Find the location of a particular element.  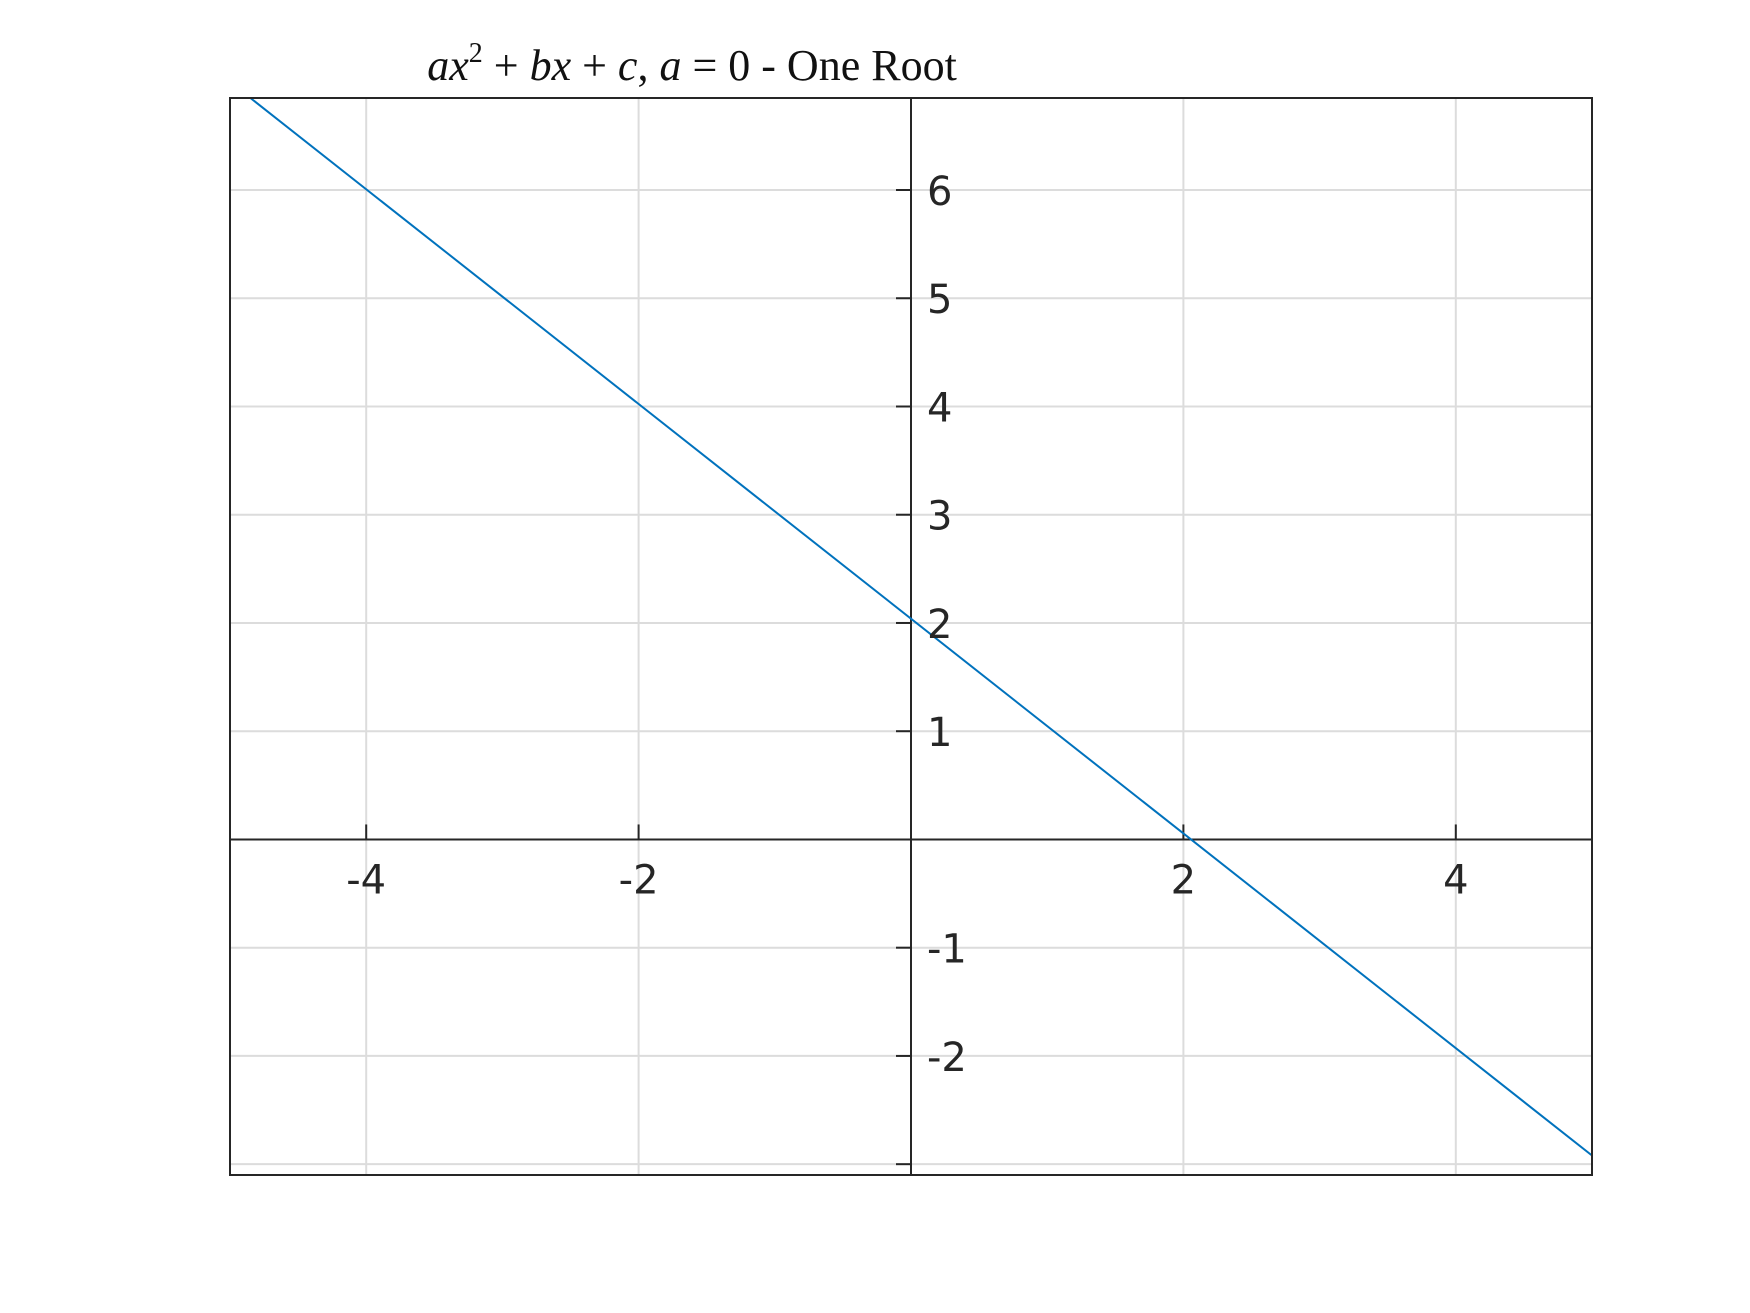

title-part-6: , is located at coordinates (648, 65).